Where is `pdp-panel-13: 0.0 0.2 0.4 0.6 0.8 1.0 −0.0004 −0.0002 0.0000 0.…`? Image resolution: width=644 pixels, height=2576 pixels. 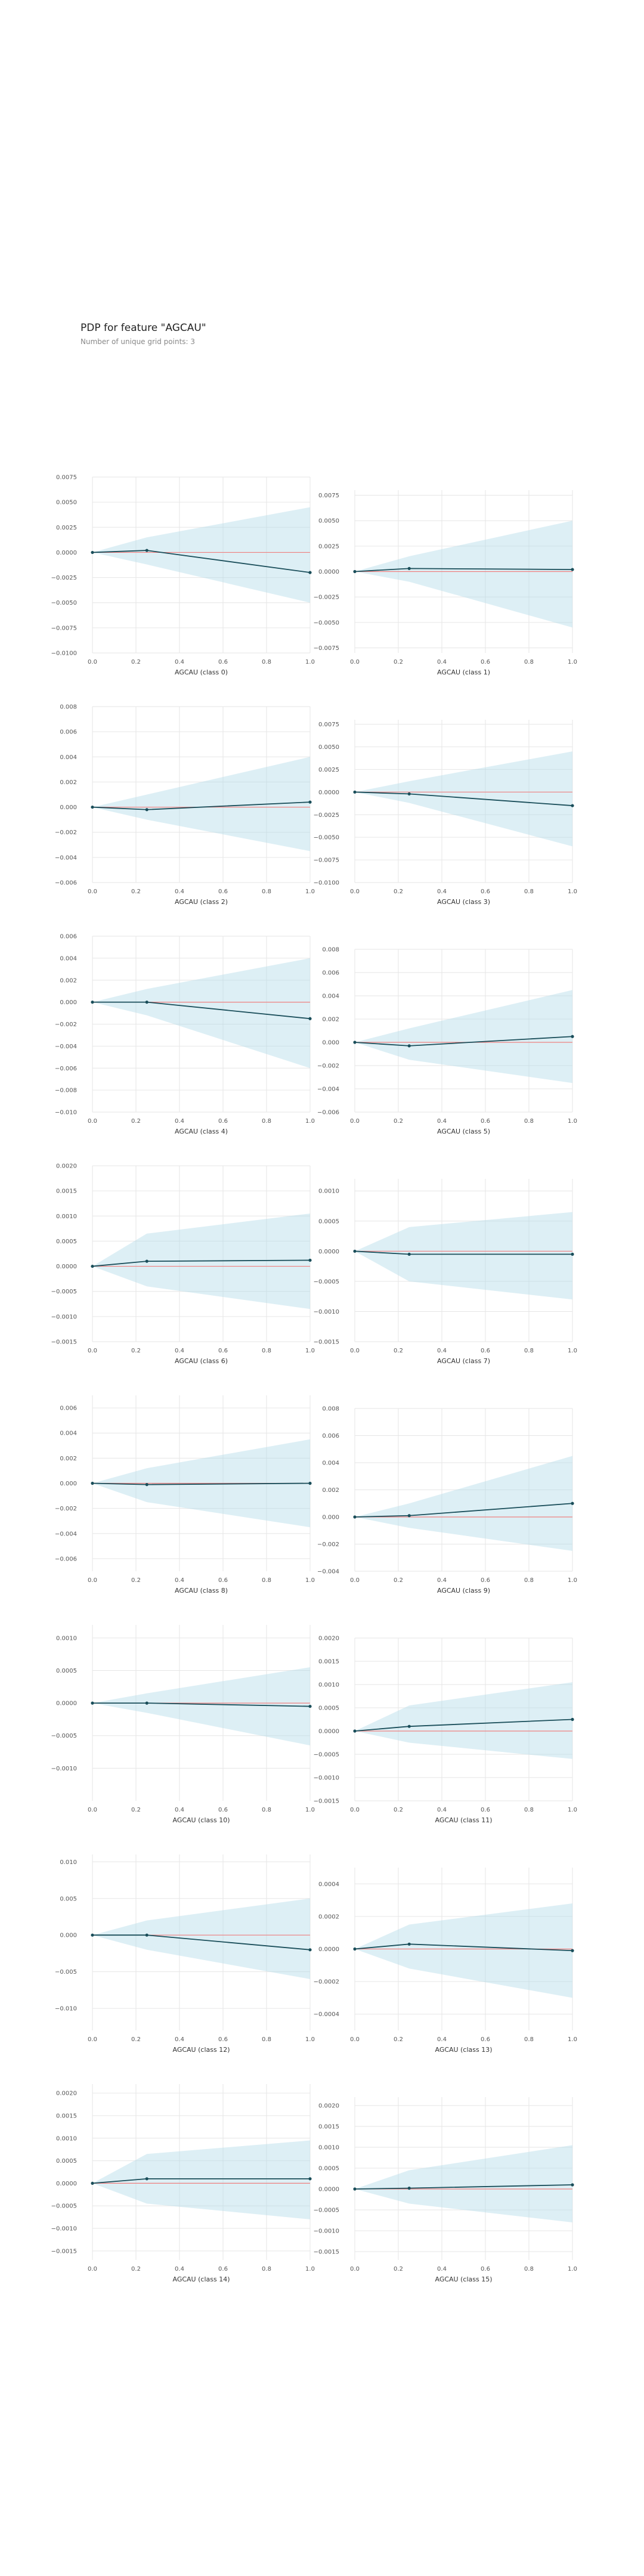
pdp-panel-13: 0.0 0.2 0.4 0.6 0.8 1.0 −0.0004 −0.0002 0.0000 0.… is located at coordinates (446, 1961).